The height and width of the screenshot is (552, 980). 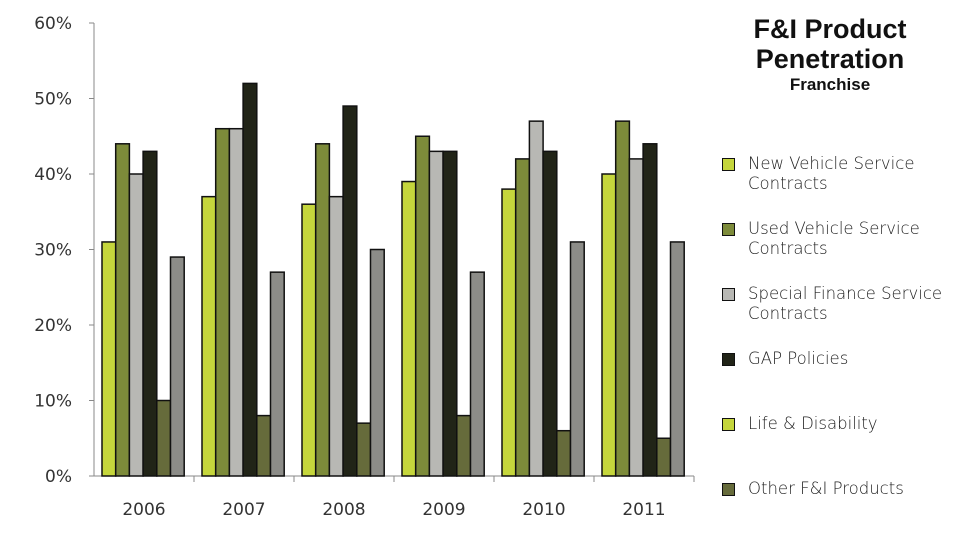 What do you see at coordinates (236, 302) in the screenshot?
I see `bar-2007-special-finance-service-contracts` at bounding box center [236, 302].